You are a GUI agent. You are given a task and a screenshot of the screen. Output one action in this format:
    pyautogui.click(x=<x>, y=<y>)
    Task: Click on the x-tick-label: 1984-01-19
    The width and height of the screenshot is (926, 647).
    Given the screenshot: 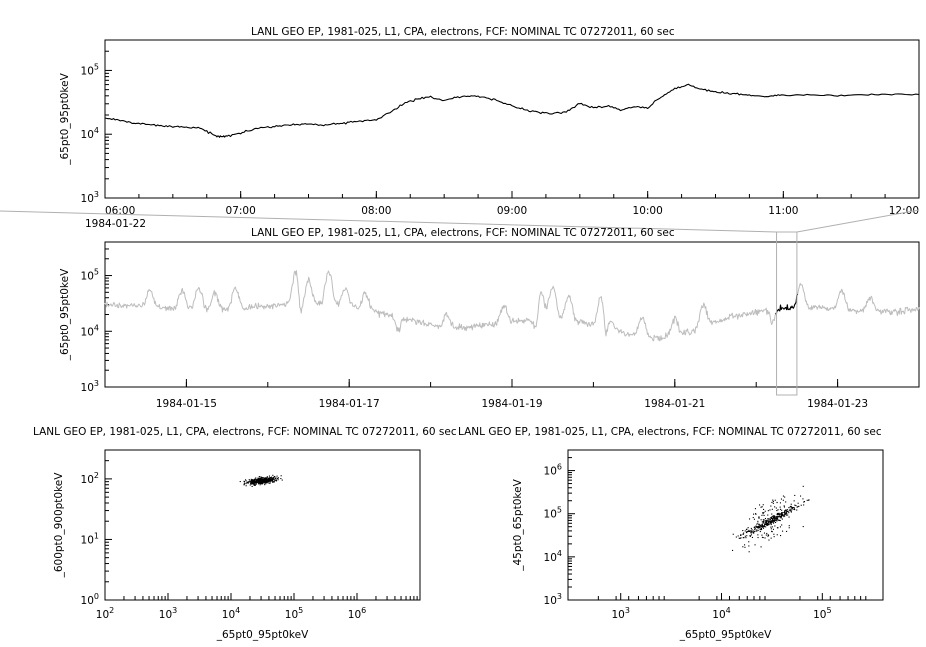 What is the action you would take?
    pyautogui.click(x=511, y=404)
    